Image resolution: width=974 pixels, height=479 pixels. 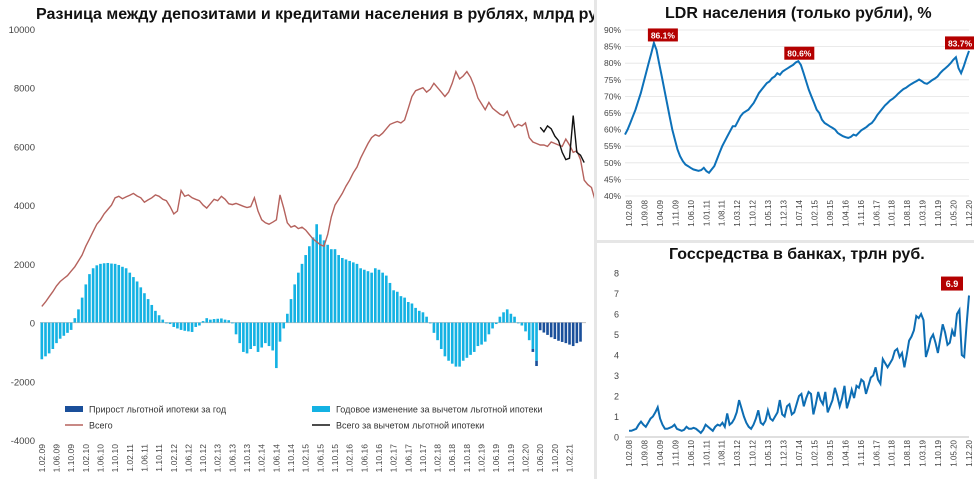 I want to click on x-tick-label: 1.02.10, so click(x=86, y=458).